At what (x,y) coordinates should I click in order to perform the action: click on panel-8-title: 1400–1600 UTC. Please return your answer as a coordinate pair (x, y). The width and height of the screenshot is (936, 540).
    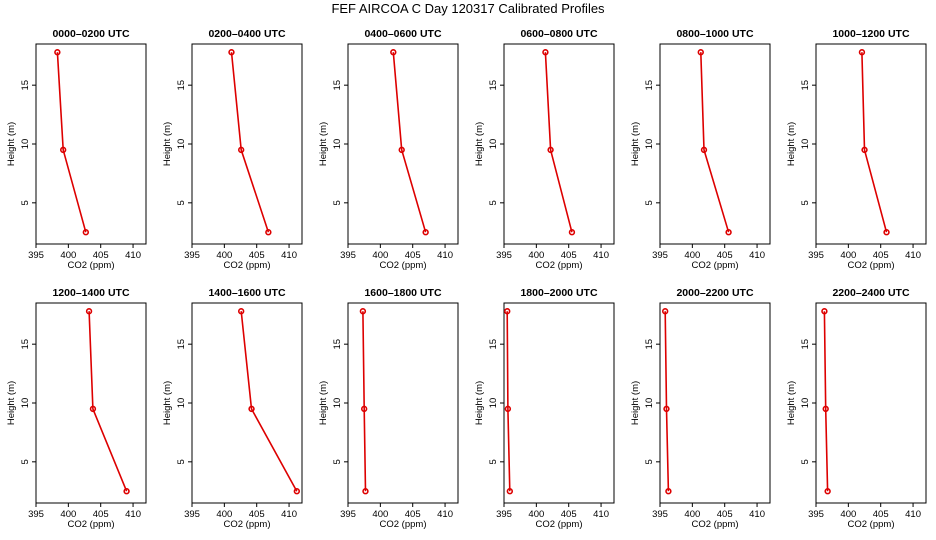
    Looking at the image, I should click on (246, 293).